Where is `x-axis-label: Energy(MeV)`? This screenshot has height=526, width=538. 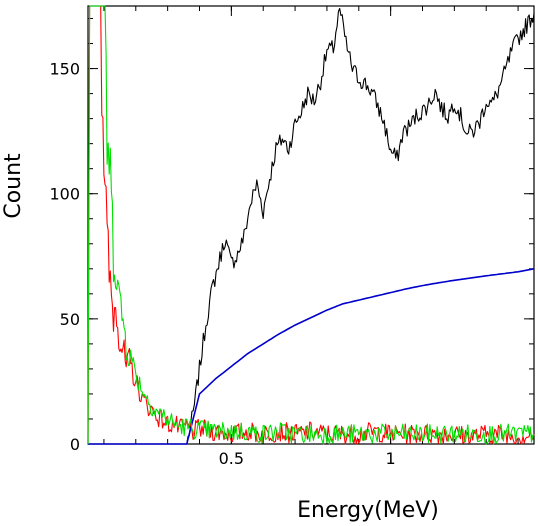 x-axis-label: Energy(MeV) is located at coordinates (368, 510).